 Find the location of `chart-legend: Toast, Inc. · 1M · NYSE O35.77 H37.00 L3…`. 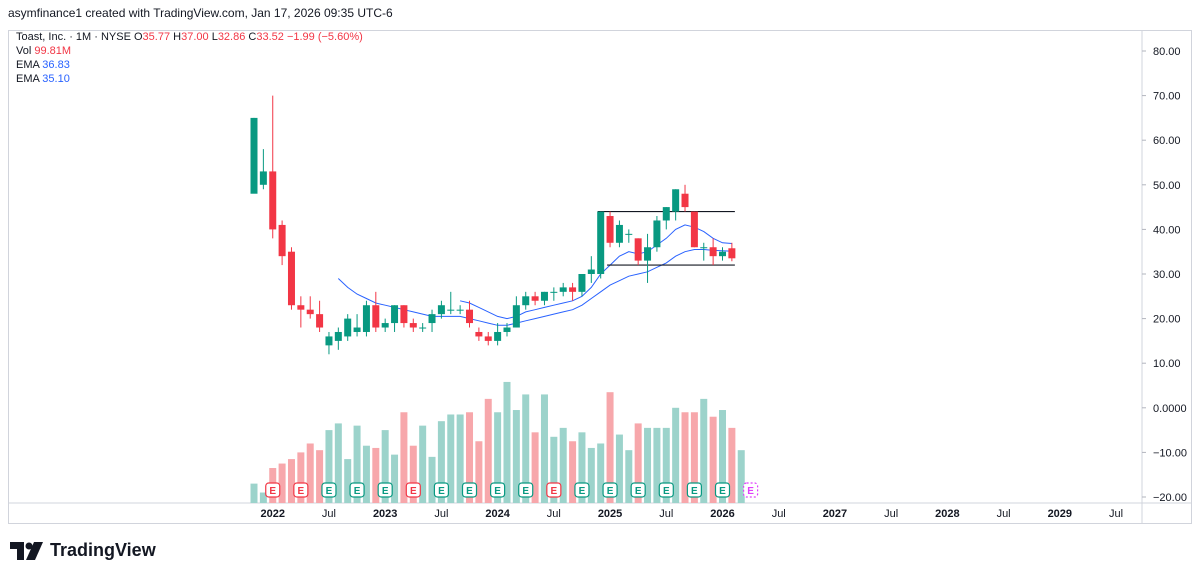

chart-legend: Toast, Inc. · 1M · NYSE O35.77 H37.00 L3… is located at coordinates (189, 58).